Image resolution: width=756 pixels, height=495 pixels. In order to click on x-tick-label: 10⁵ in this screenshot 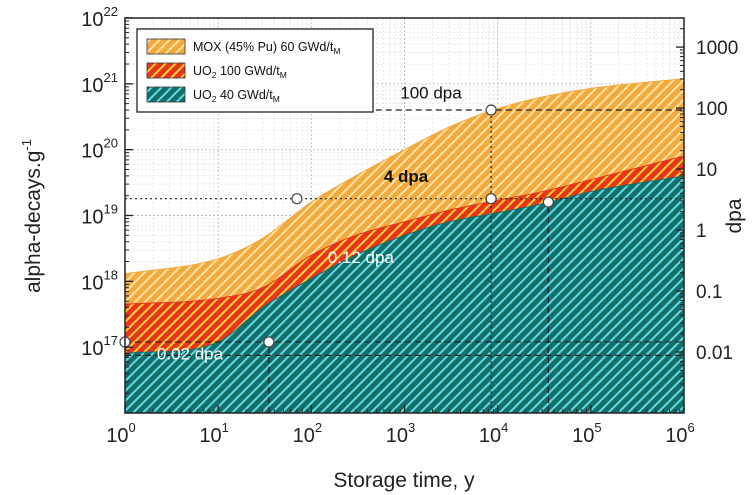, I will do `click(586, 433)`.